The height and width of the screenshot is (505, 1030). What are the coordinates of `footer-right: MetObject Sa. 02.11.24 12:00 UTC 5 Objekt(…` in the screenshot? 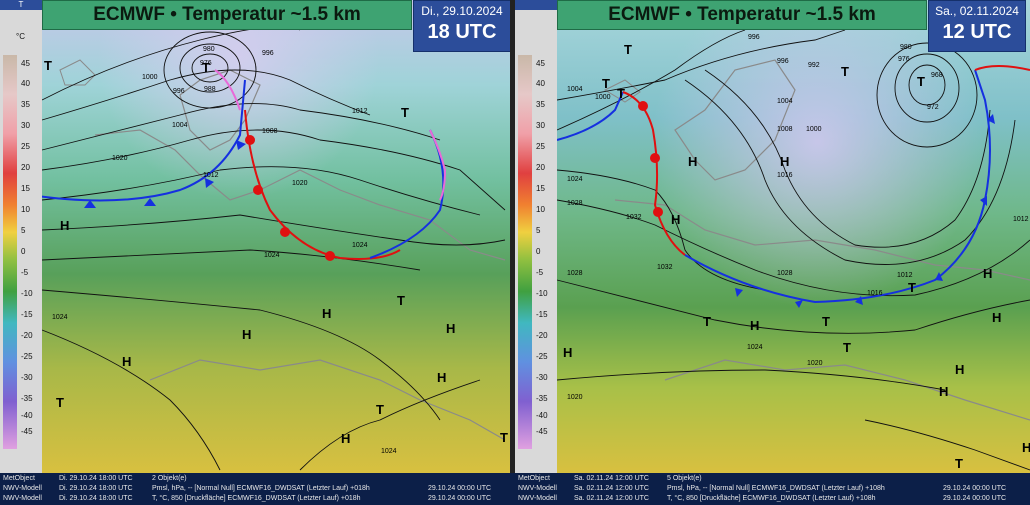 It's located at (762, 489).